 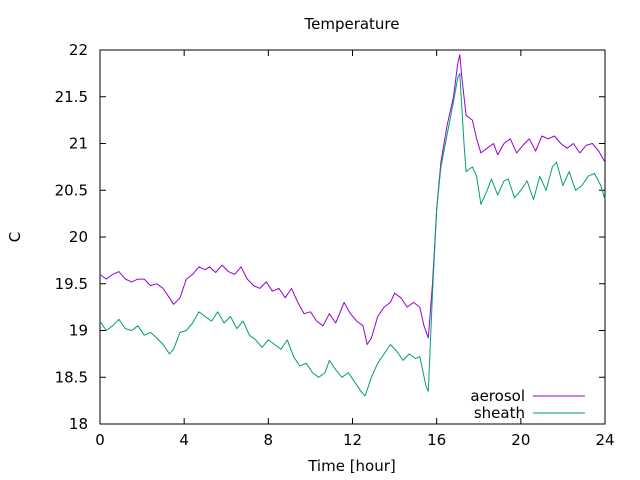 I want to click on x-tick-label: 8, so click(x=269, y=440).